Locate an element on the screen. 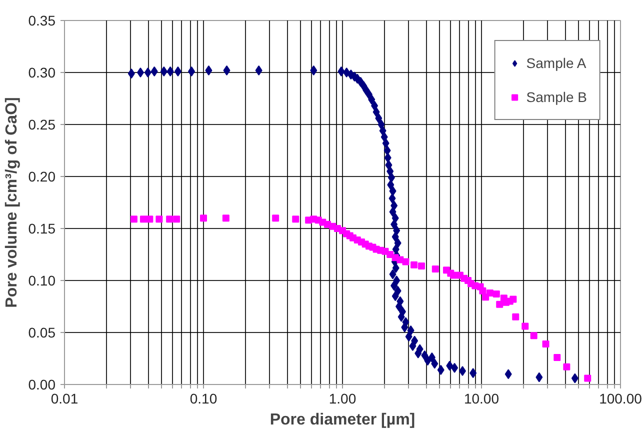 The height and width of the screenshot is (431, 642). legend-label: Sample B is located at coordinates (556, 97).